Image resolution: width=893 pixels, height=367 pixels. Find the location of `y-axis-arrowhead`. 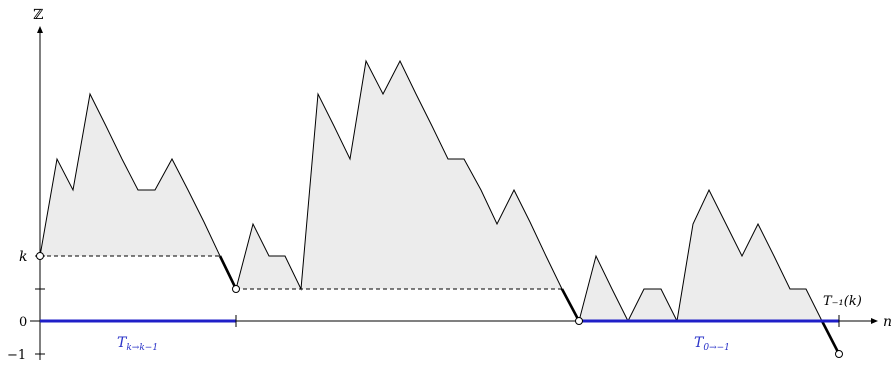

y-axis-arrowhead is located at coordinates (40, 29).